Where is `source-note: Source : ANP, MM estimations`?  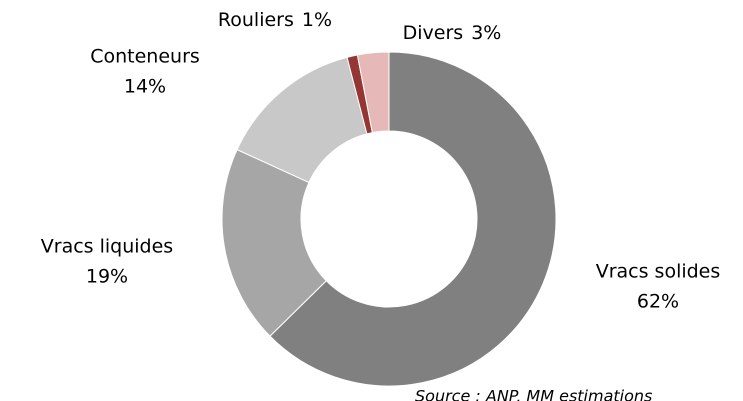 source-note: Source : ANP, MM estimations is located at coordinates (533, 394).